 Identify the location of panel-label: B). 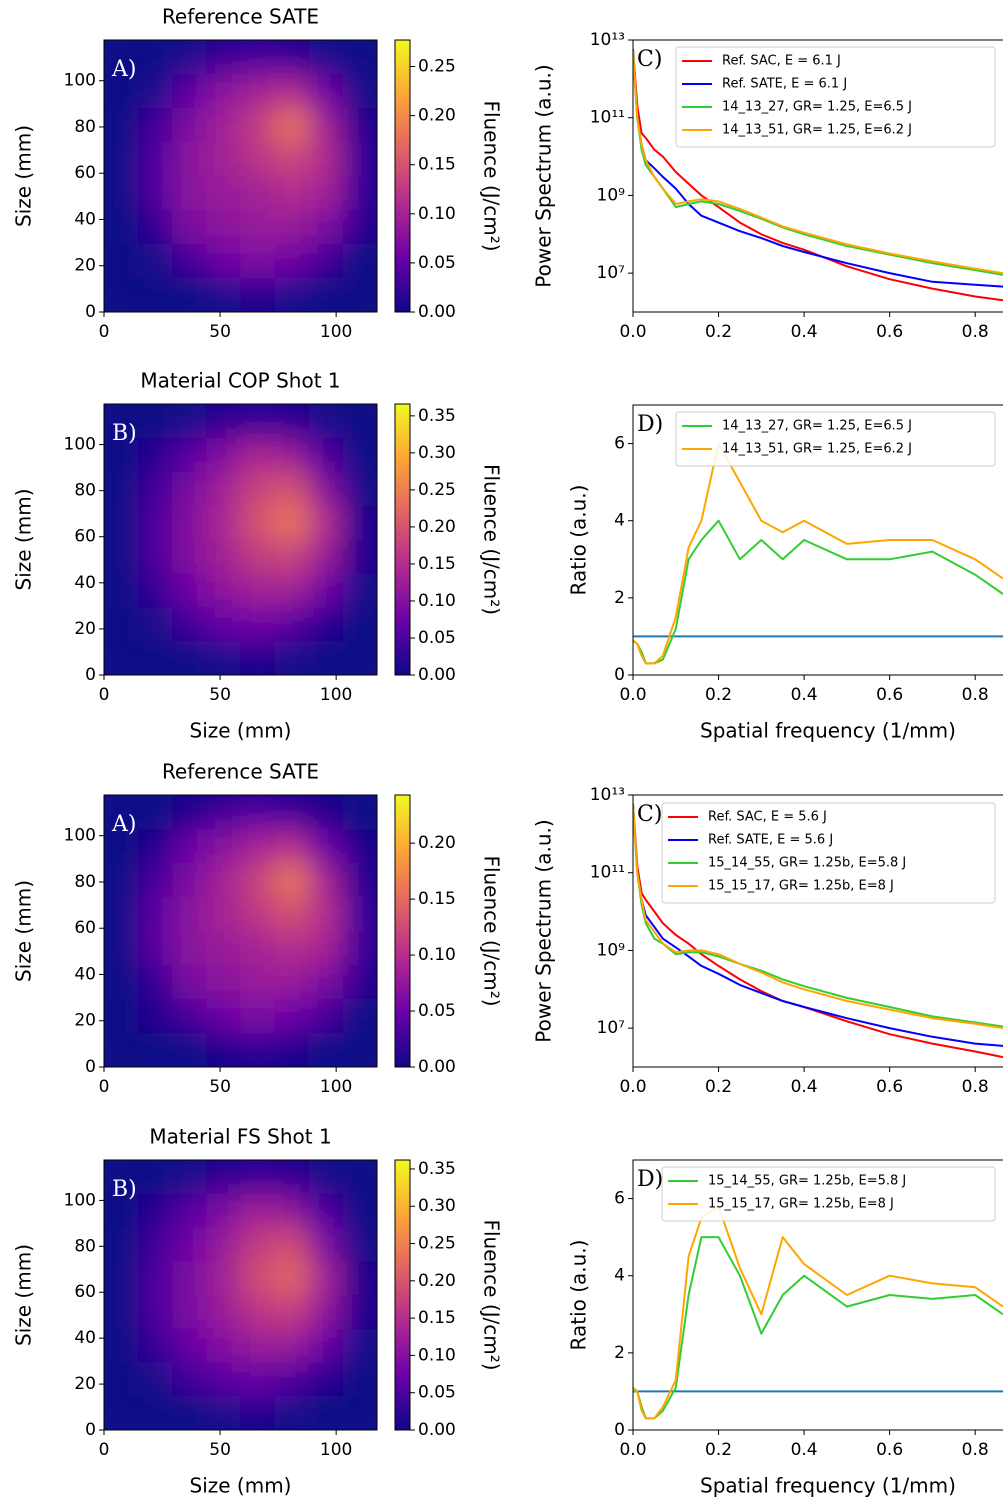
(124, 433).